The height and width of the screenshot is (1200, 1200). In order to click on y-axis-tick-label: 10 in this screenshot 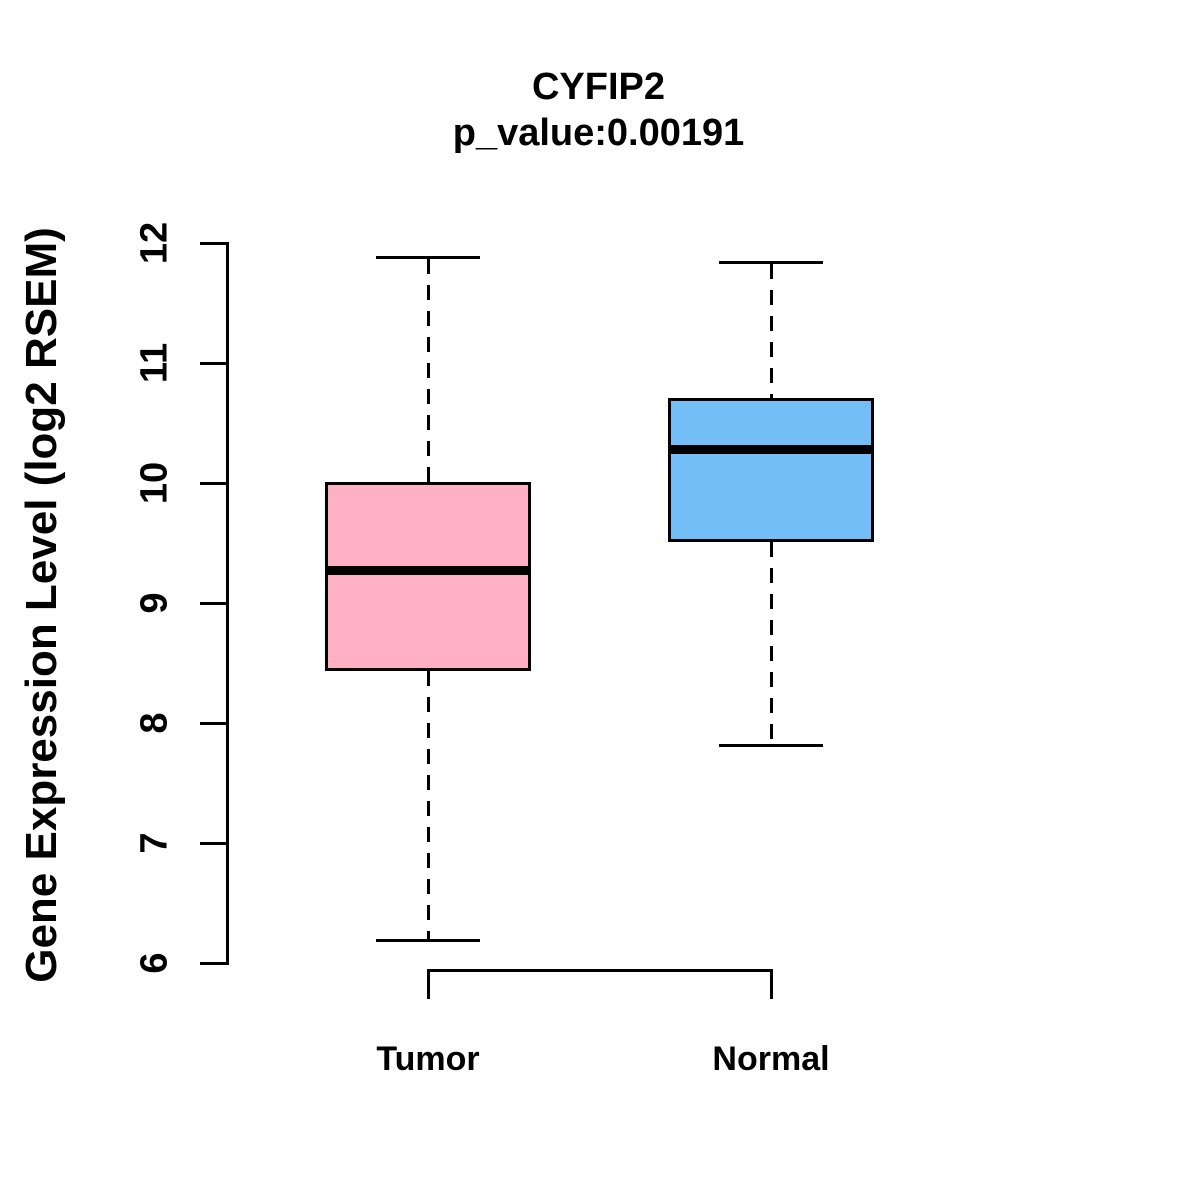, I will do `click(154, 483)`.